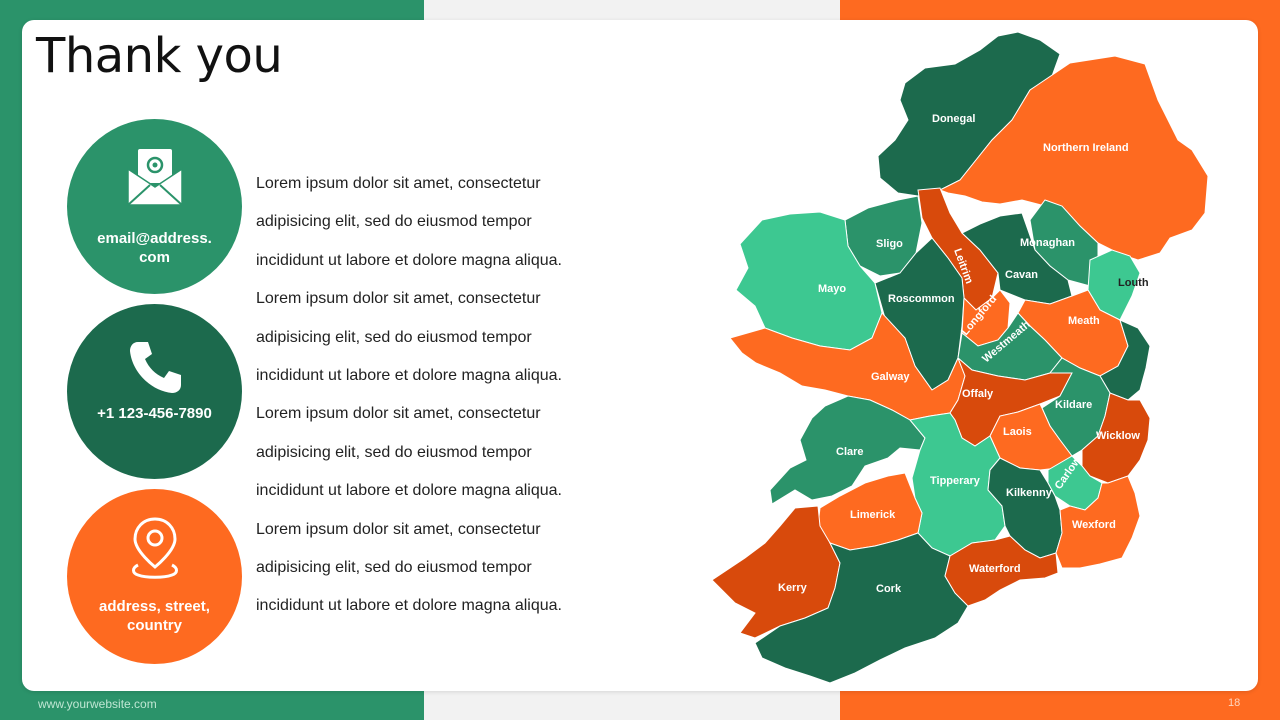  I want to click on map-label: Kildare, so click(1073, 405).